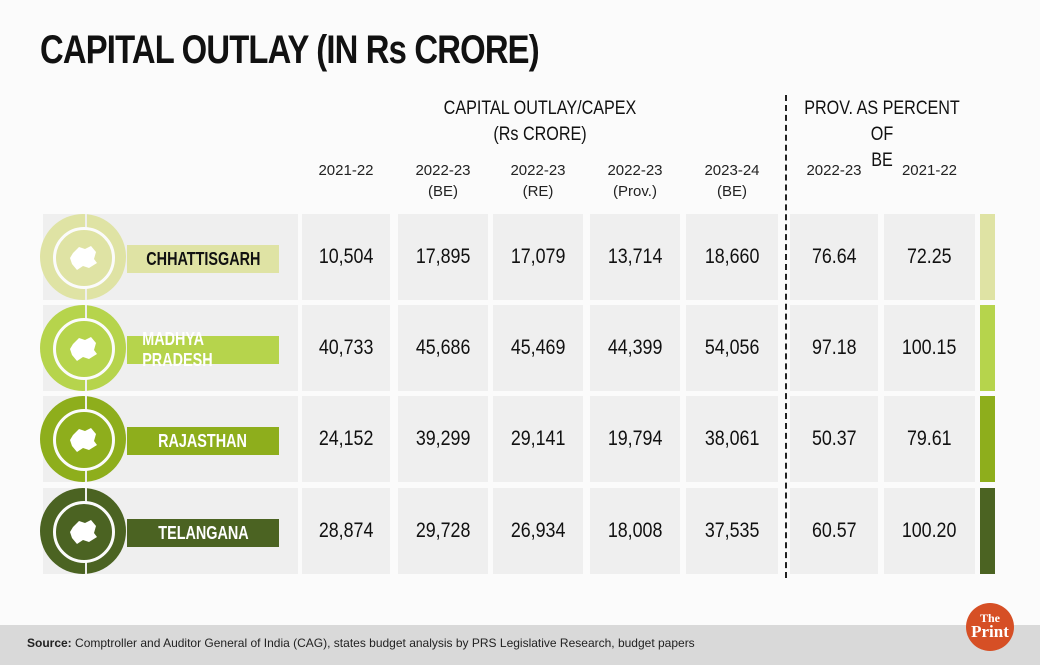 Image resolution: width=1040 pixels, height=665 pixels. Describe the element at coordinates (443, 181) in the screenshot. I see `column-header: 2022-23 (BE)` at that location.